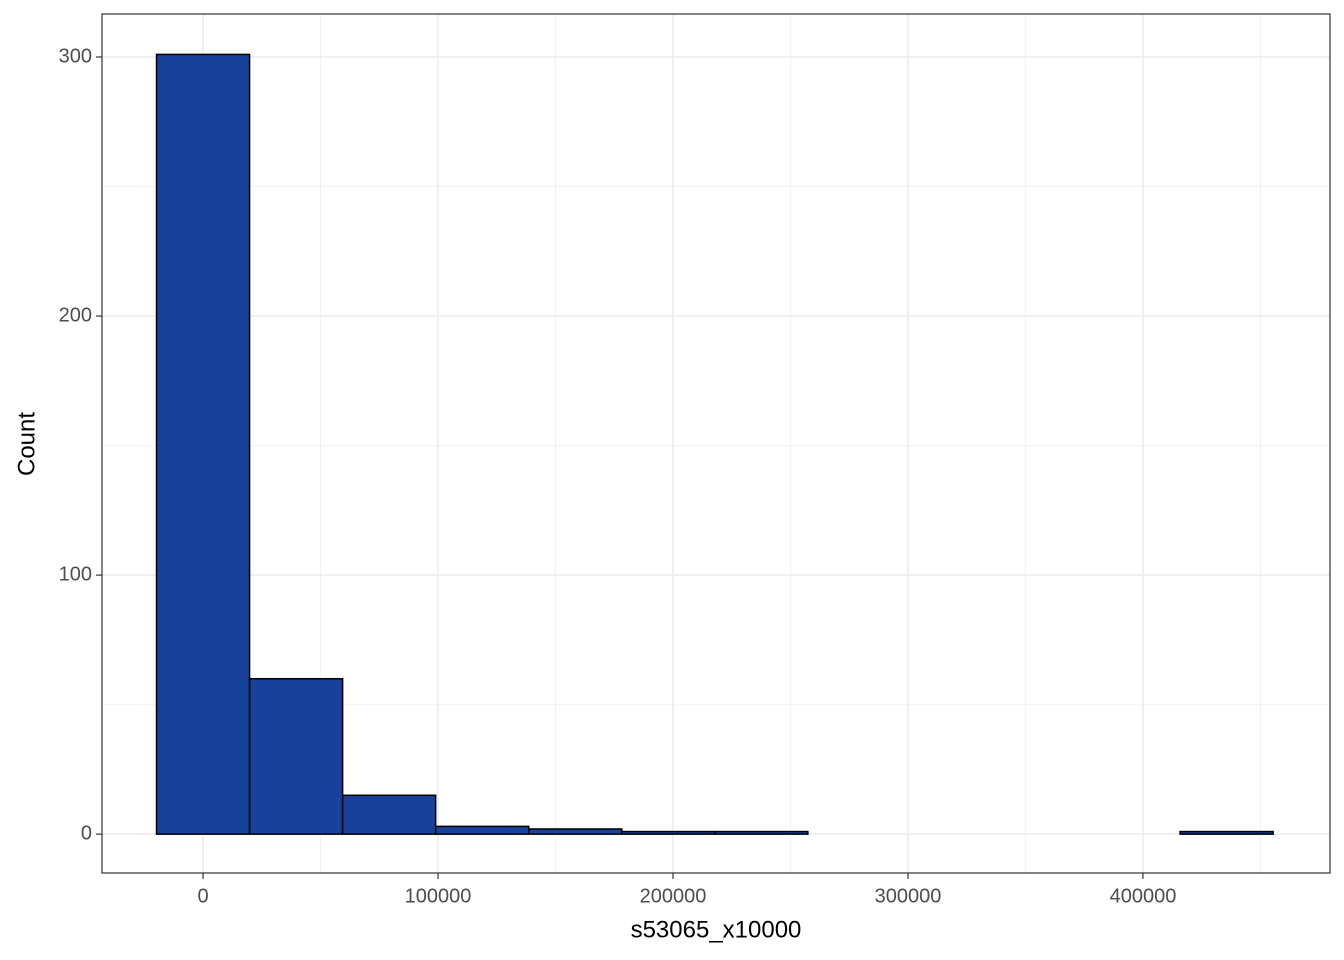  What do you see at coordinates (75, 56) in the screenshot?
I see `y-tick-label: 300` at bounding box center [75, 56].